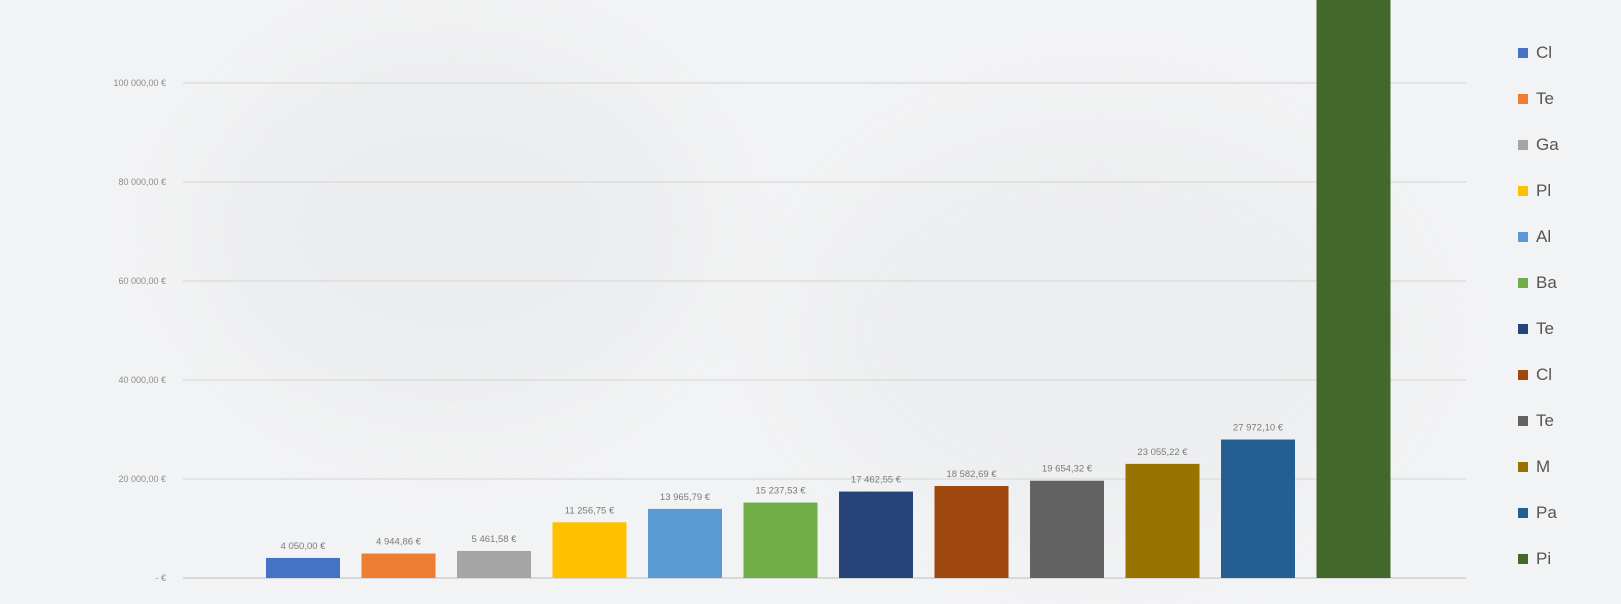  Describe the element at coordinates (1569, 302) in the screenshot. I see `legend: Cl Te Ga Pl Al Ba Te Cl Te M Pa Pi` at that location.